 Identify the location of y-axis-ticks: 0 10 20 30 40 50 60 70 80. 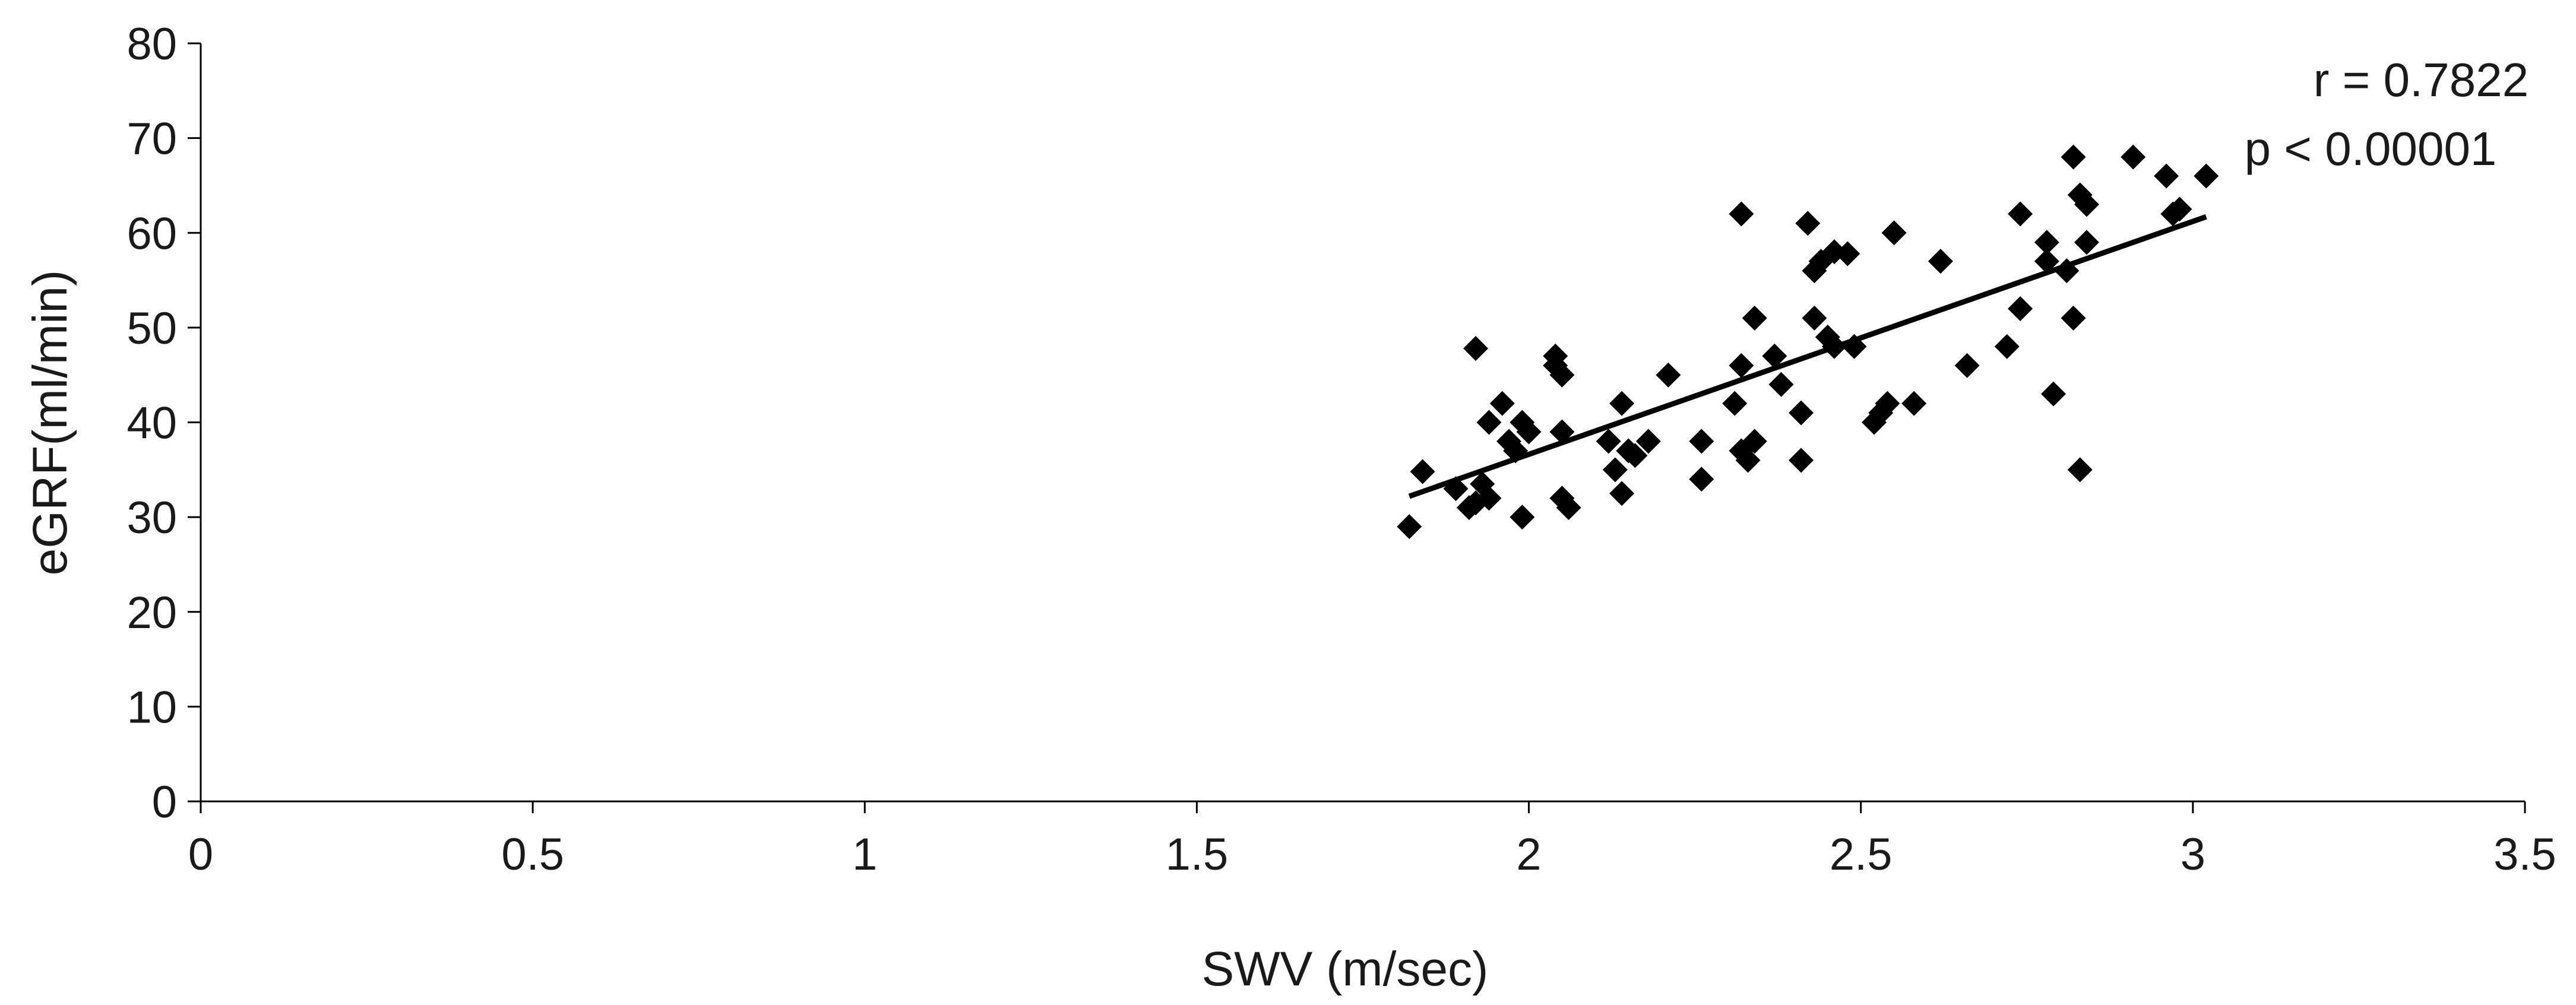
(163, 423).